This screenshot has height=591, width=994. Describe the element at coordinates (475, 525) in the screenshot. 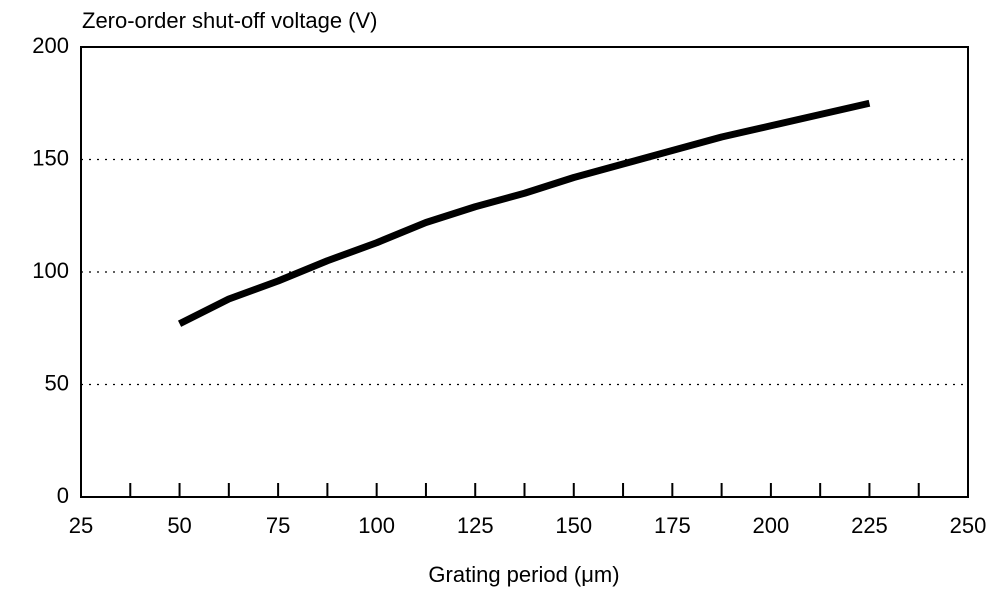

I see `x-tick-label: 125` at that location.